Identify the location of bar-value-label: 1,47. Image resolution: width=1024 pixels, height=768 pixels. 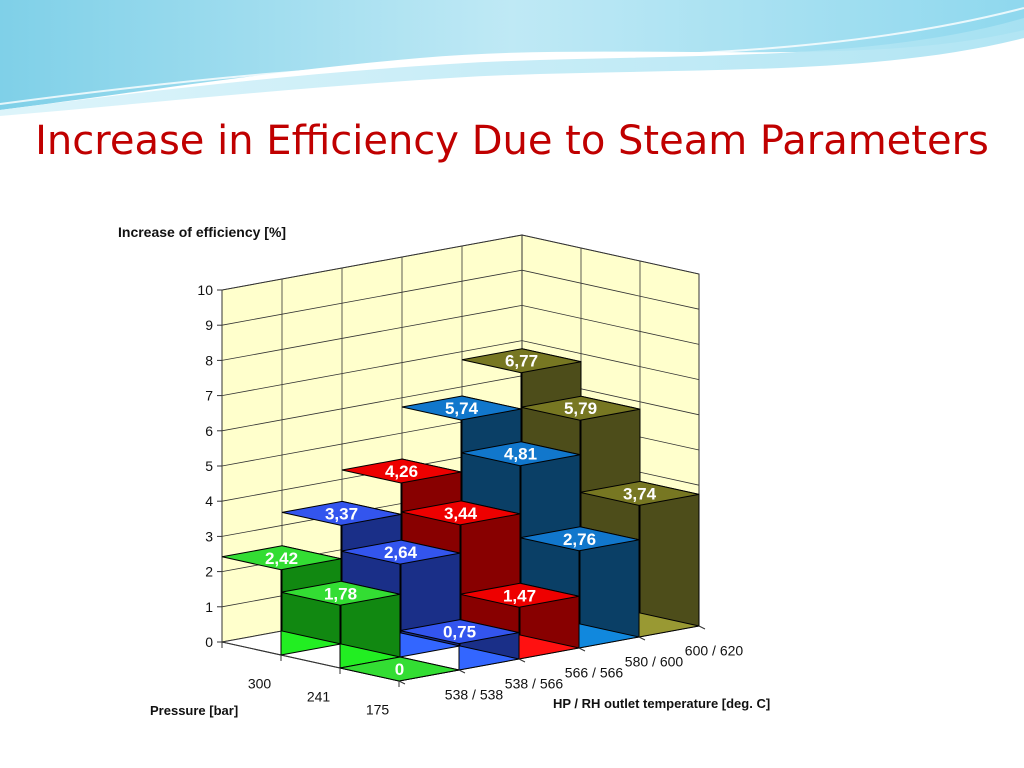
(519, 595).